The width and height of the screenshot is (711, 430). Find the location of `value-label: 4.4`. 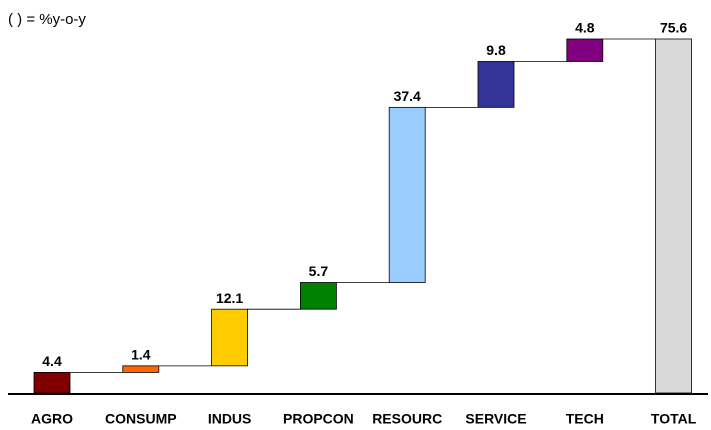

value-label: 4.4 is located at coordinates (52, 361).